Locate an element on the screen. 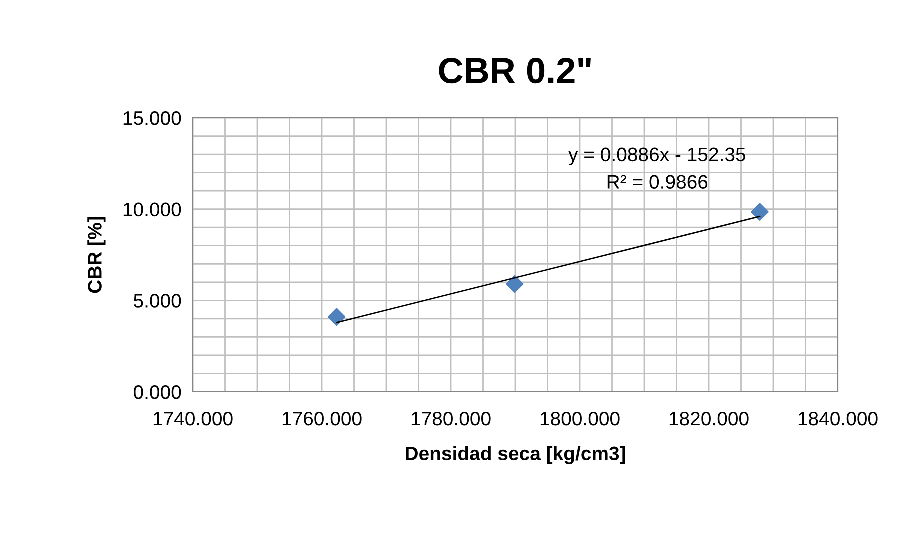 Image resolution: width=920 pixels, height=533 pixels. x-tick-label: 1800.000 is located at coordinates (580, 419).